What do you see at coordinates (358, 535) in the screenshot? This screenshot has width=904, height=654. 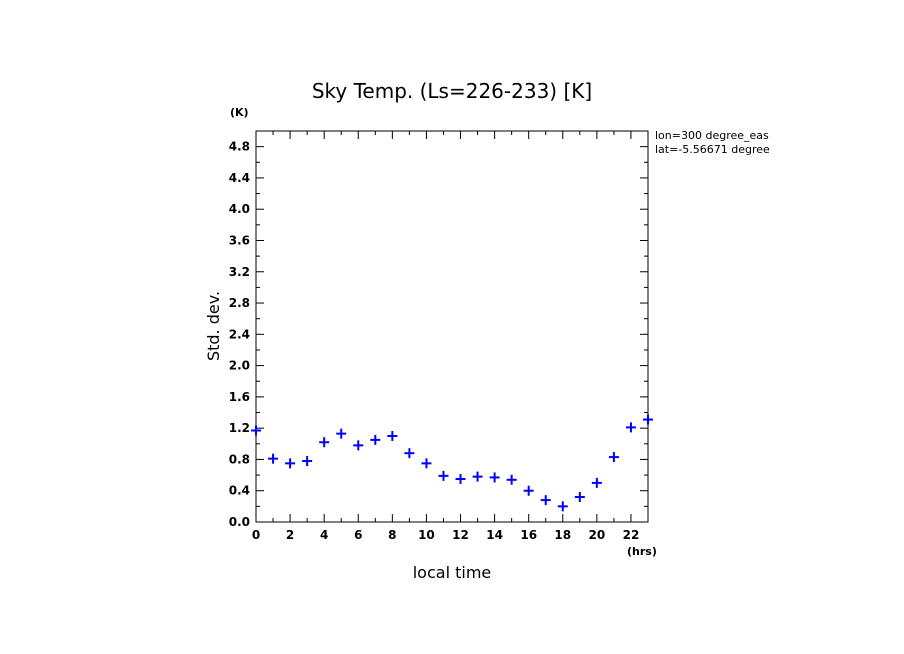 I see `x-tick-label: 6` at bounding box center [358, 535].